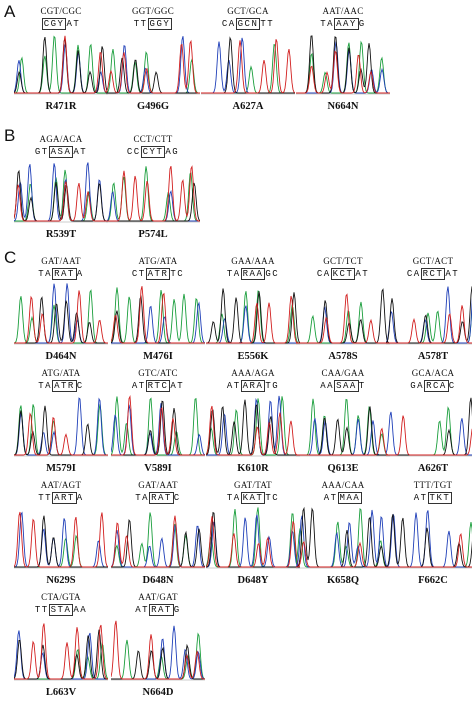 This screenshot has height=702, width=472. I want to click on sequence-boxed-codon: KCT, so click(343, 274).